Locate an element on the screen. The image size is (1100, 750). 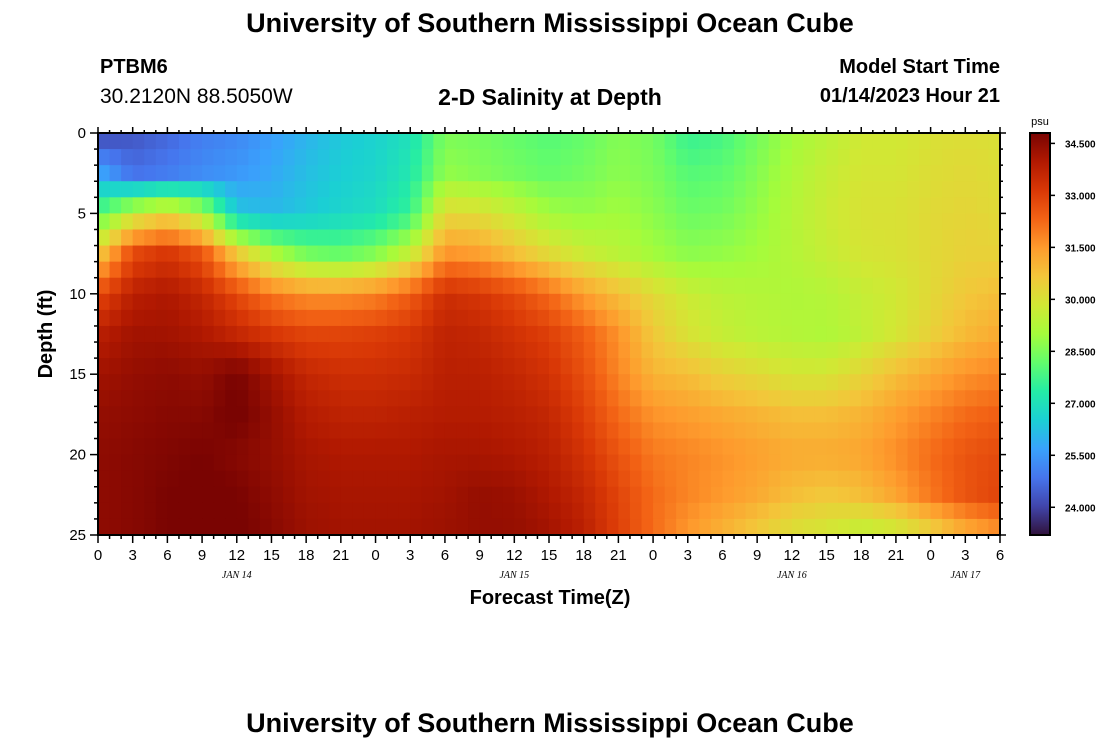
x-tick-label: 0 is located at coordinates (375, 555).